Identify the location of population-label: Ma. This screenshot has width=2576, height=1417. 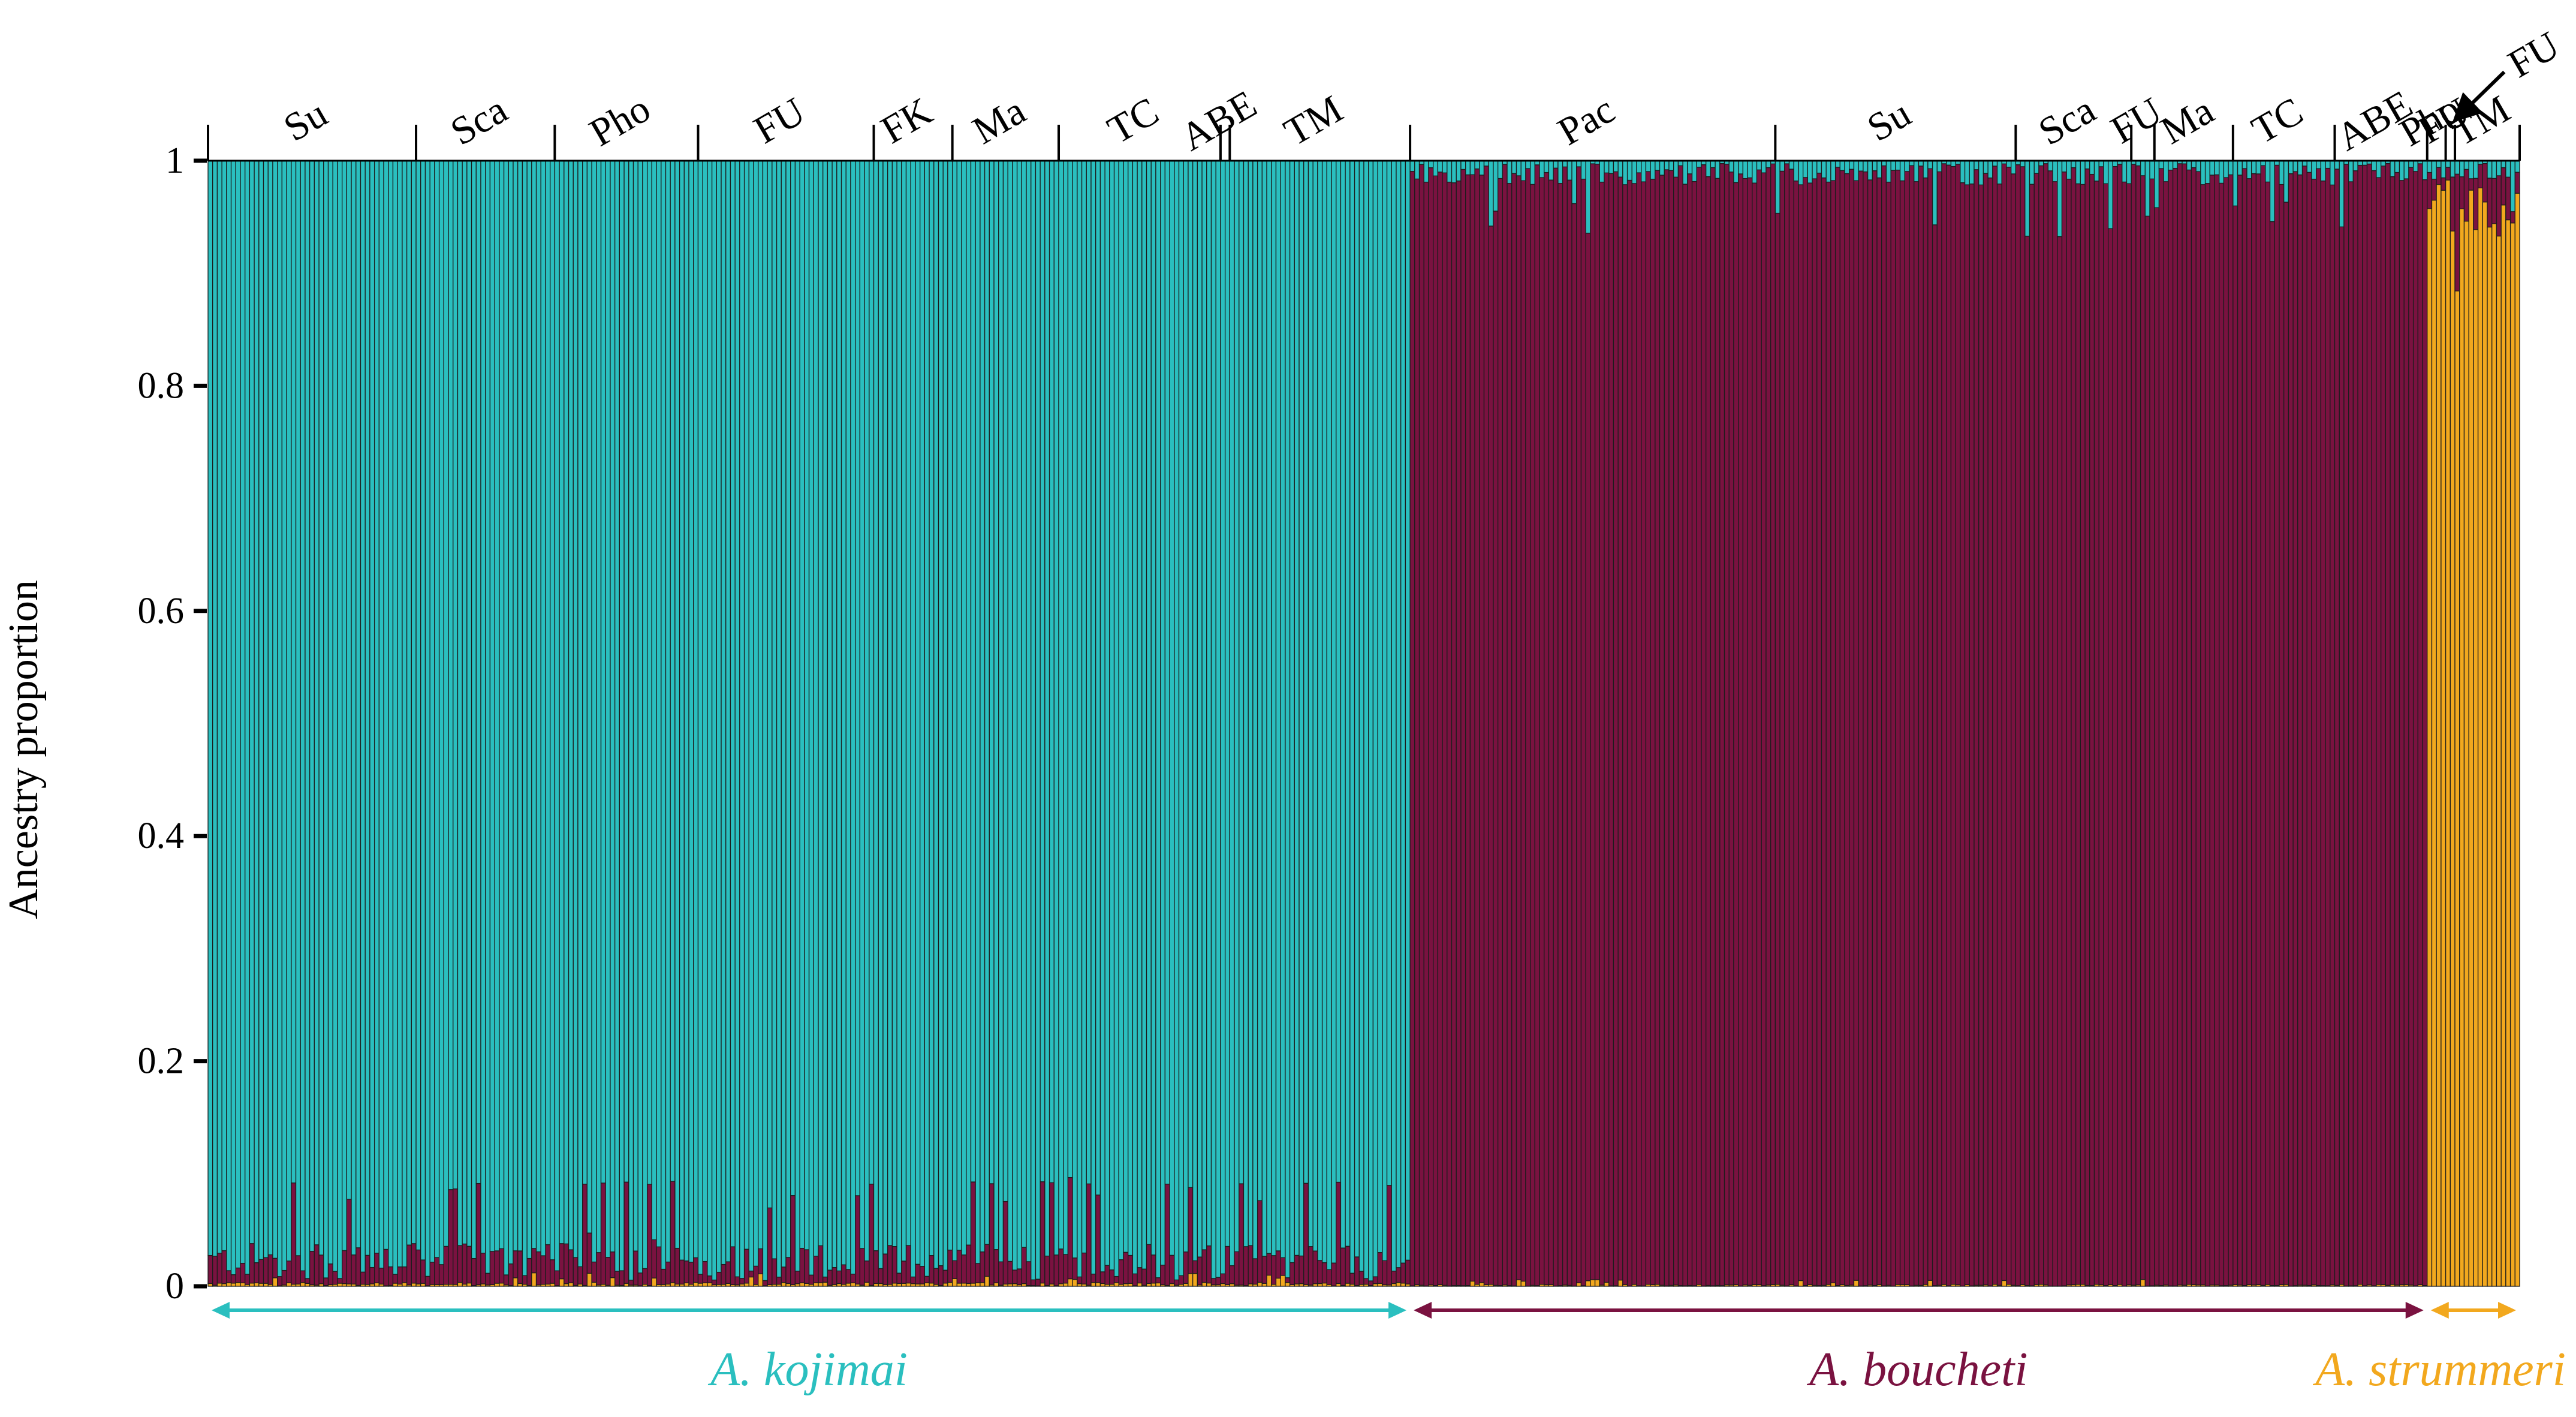
(999, 121).